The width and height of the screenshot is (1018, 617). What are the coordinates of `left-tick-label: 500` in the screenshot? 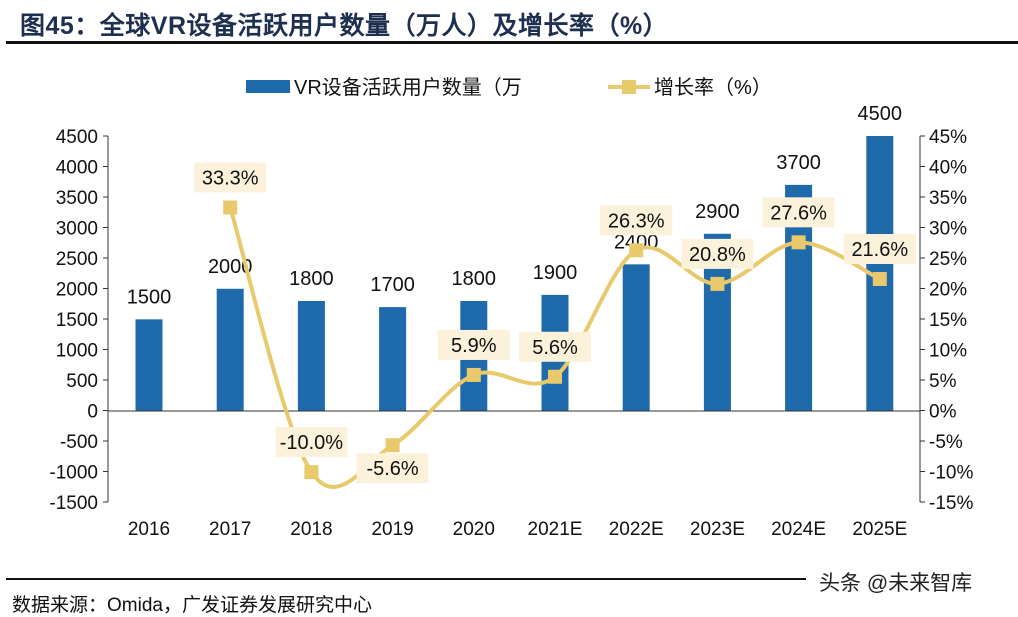 It's located at (82, 381).